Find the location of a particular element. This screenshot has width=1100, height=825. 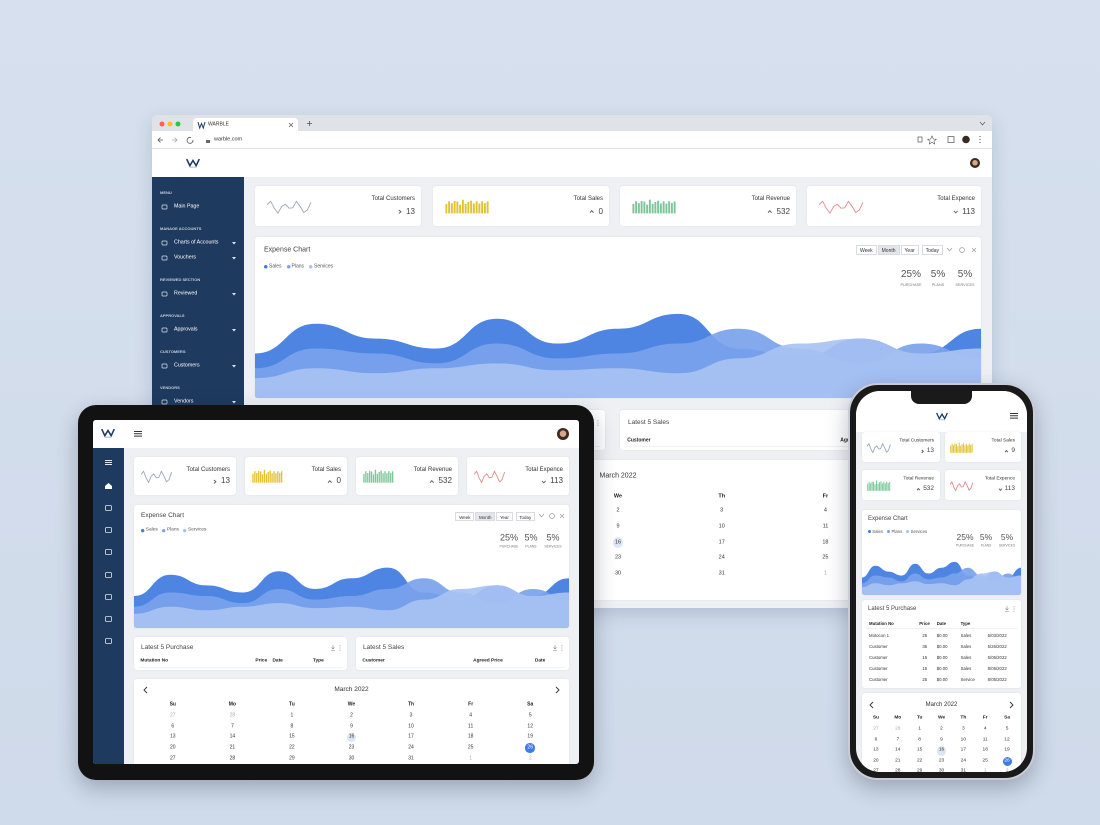

sidebar-item: Vouchers is located at coordinates (198, 258).